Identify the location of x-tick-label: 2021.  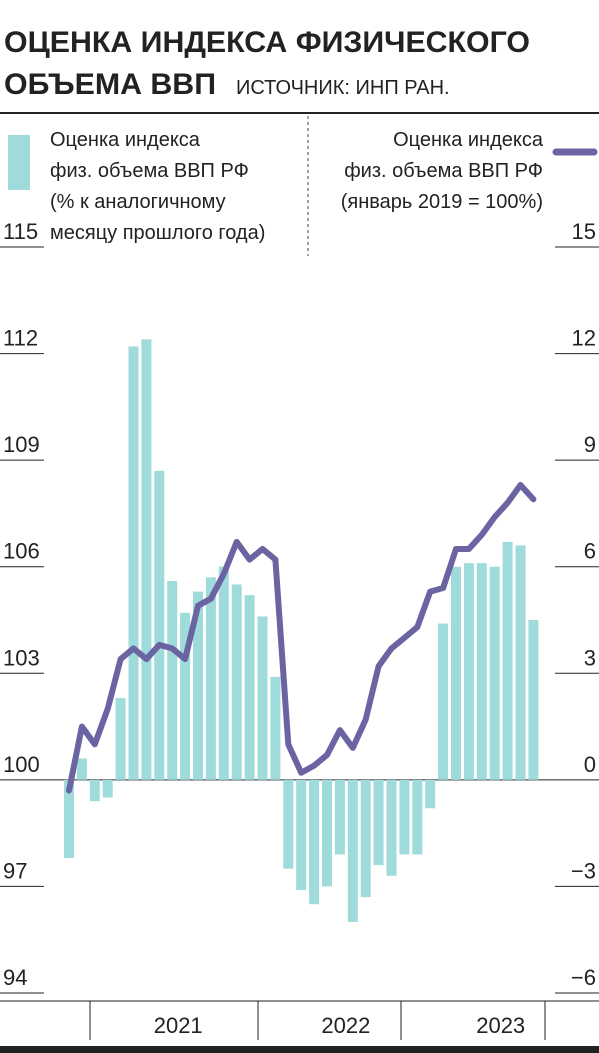
(178, 1025).